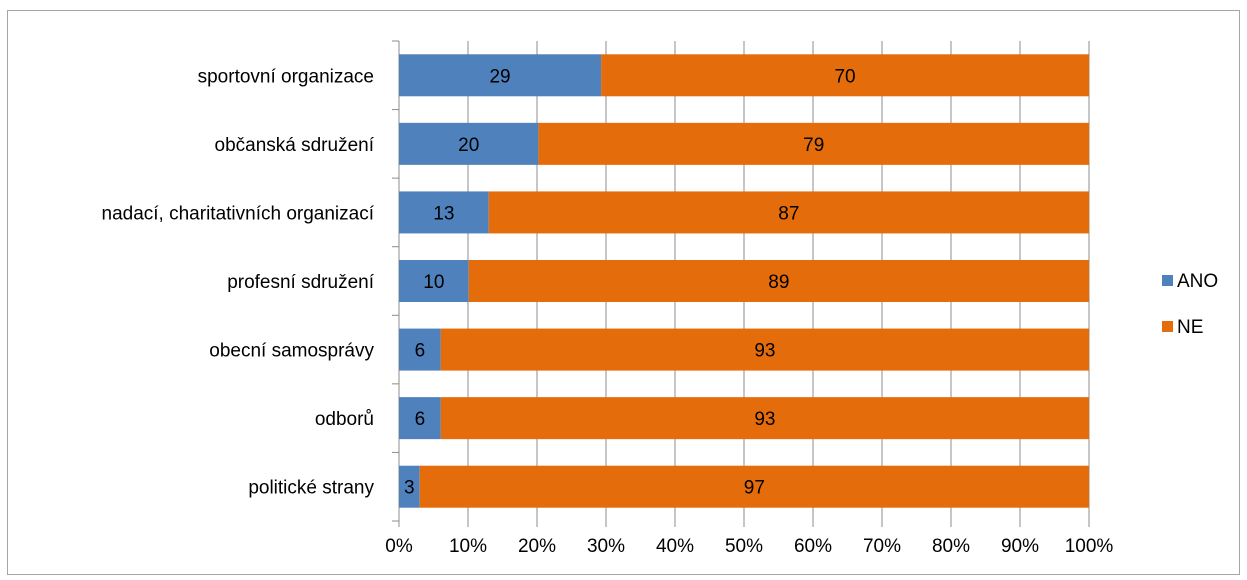  I want to click on data-label: 70, so click(844, 76).